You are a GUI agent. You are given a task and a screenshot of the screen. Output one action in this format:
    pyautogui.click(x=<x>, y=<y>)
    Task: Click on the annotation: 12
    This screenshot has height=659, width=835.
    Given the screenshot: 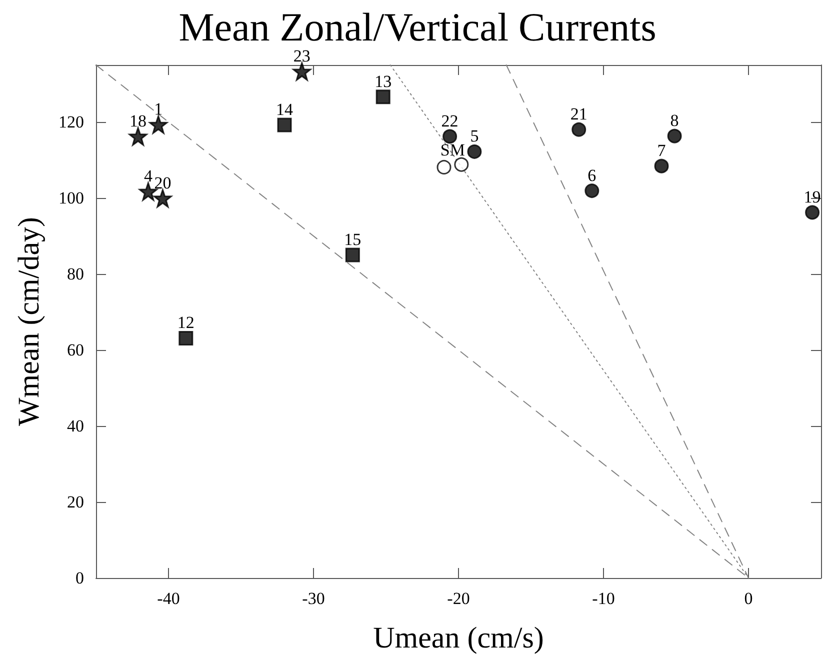 What is the action you would take?
    pyautogui.click(x=185, y=322)
    